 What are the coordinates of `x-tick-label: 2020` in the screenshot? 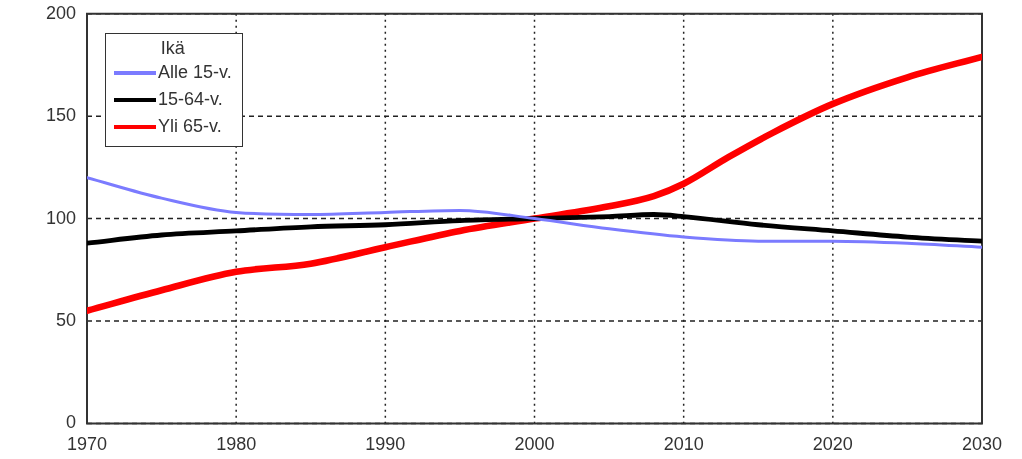 It's located at (832, 444).